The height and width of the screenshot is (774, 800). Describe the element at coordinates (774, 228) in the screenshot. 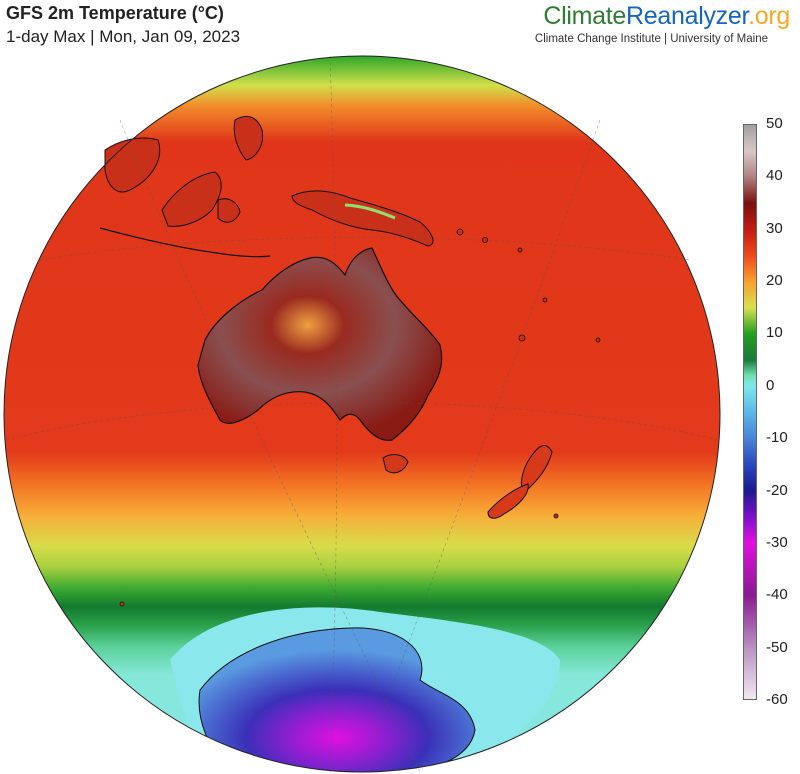

I see `colorbar-tick-label: 30` at that location.